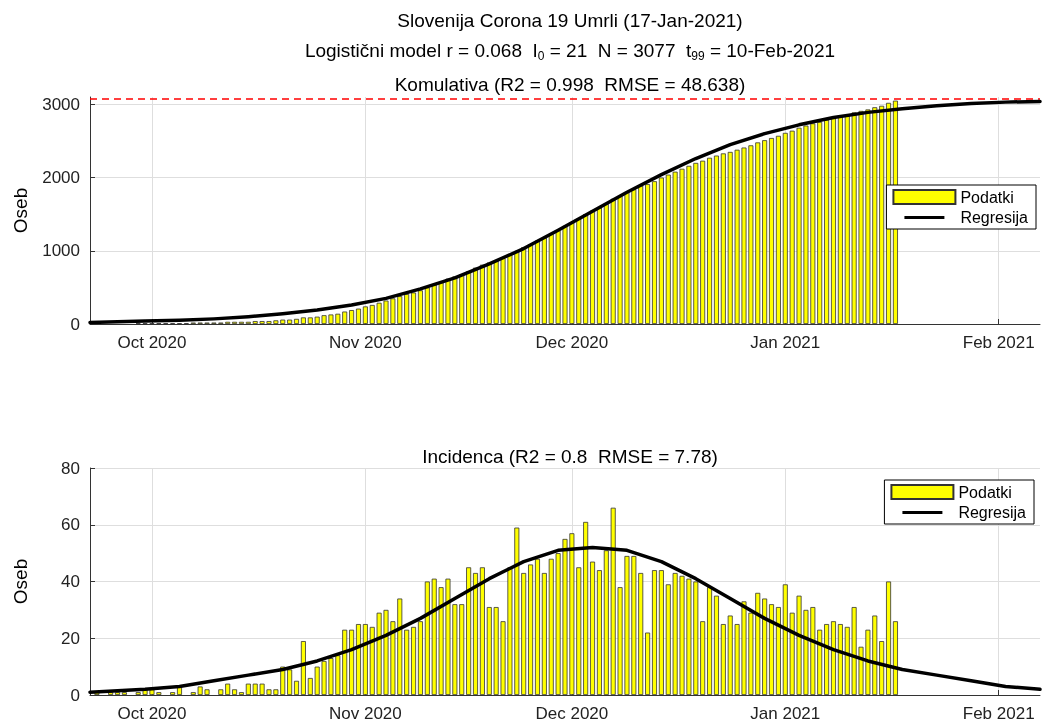 Image resolution: width=1044 pixels, height=725 pixels. What do you see at coordinates (70, 638) in the screenshot?
I see `y-tick-label: 20` at bounding box center [70, 638].